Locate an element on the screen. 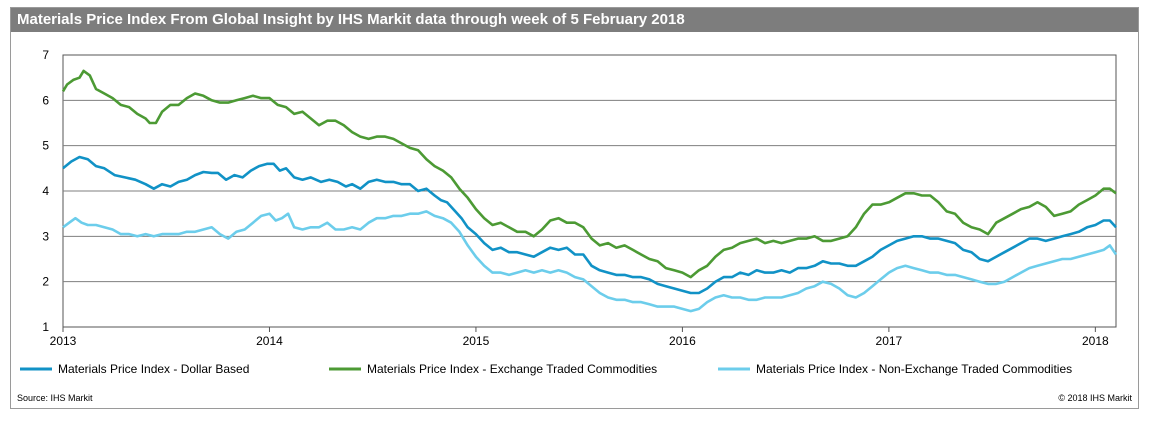 This screenshot has width=1152, height=424. x-tick-label: 2013 is located at coordinates (63, 341).